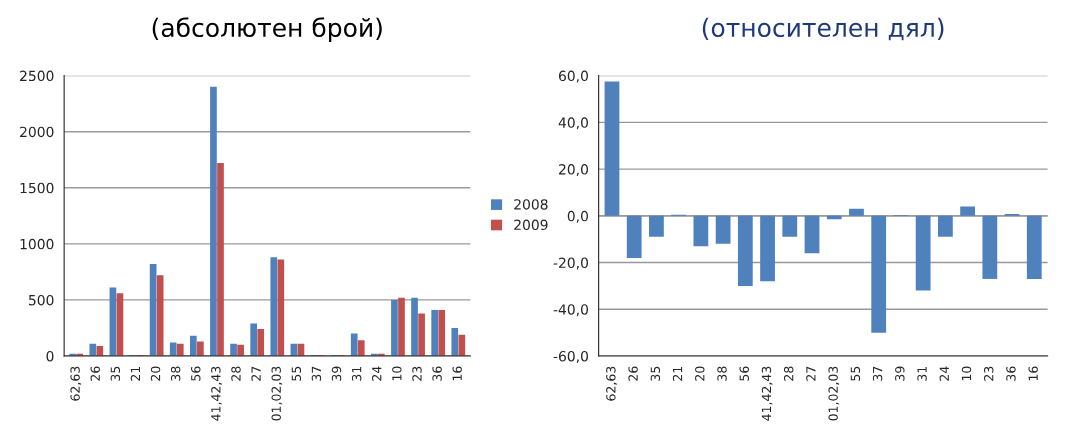  What do you see at coordinates (37, 76) in the screenshot?
I see `y-tick-label: 2500` at bounding box center [37, 76].